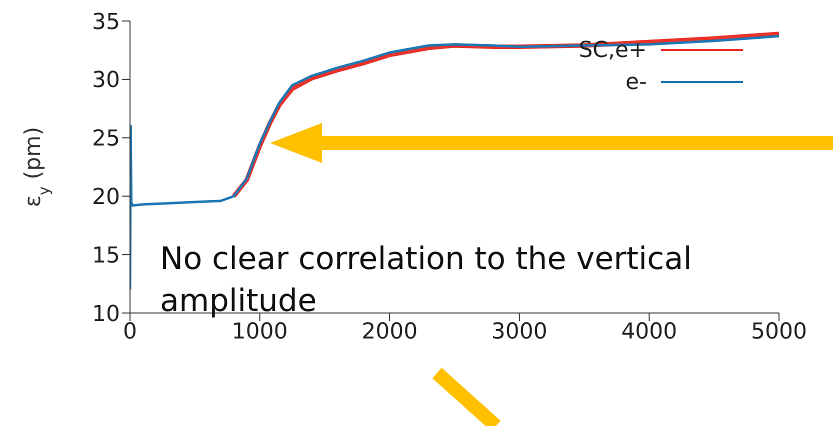  What do you see at coordinates (519, 332) in the screenshot?
I see `x-tick-label: 3000` at bounding box center [519, 332].